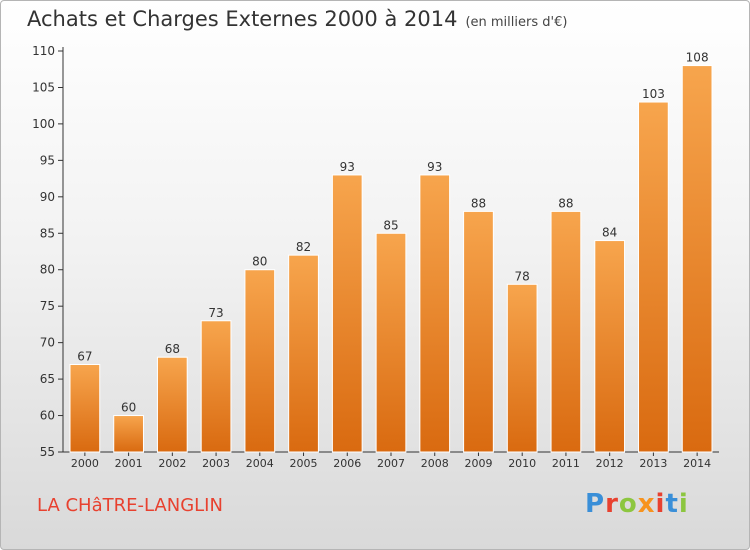 The width and height of the screenshot is (750, 550). Describe the element at coordinates (390, 225) in the screenshot. I see `data-label: 85` at that location.